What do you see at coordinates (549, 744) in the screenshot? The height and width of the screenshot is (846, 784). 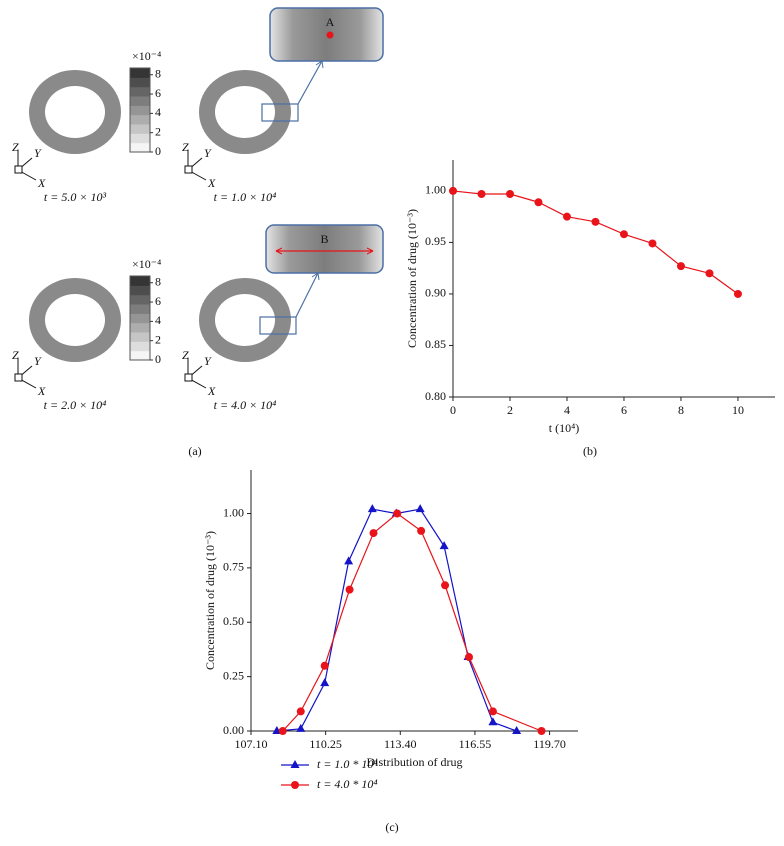 I see `x-tick-label: 119.70` at bounding box center [549, 744].